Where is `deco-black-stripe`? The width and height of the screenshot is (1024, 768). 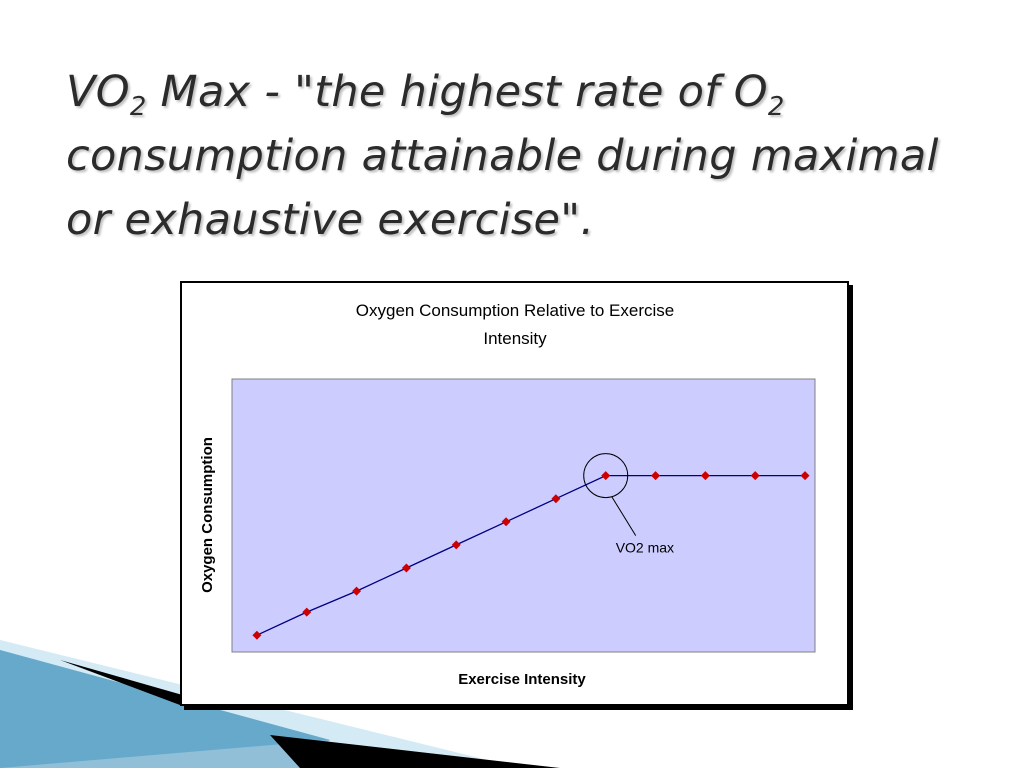
deco-black-stripe is located at coordinates (130, 682).